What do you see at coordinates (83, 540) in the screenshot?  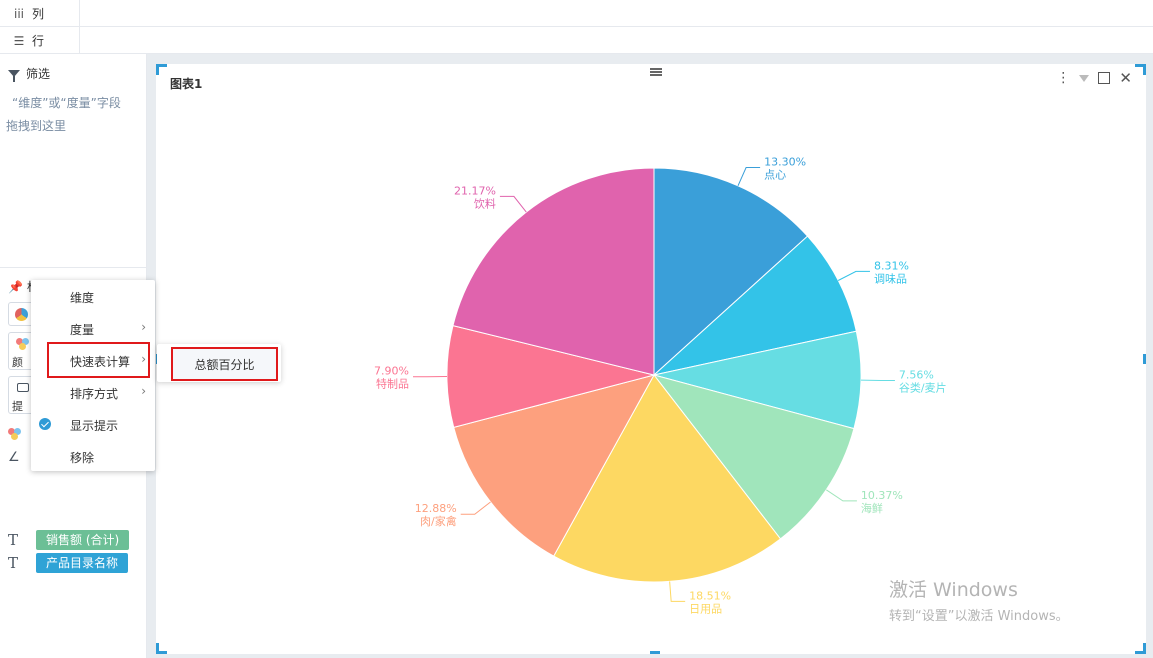 I see `field-pill-sales-sum: 销售额 (合计)` at bounding box center [83, 540].